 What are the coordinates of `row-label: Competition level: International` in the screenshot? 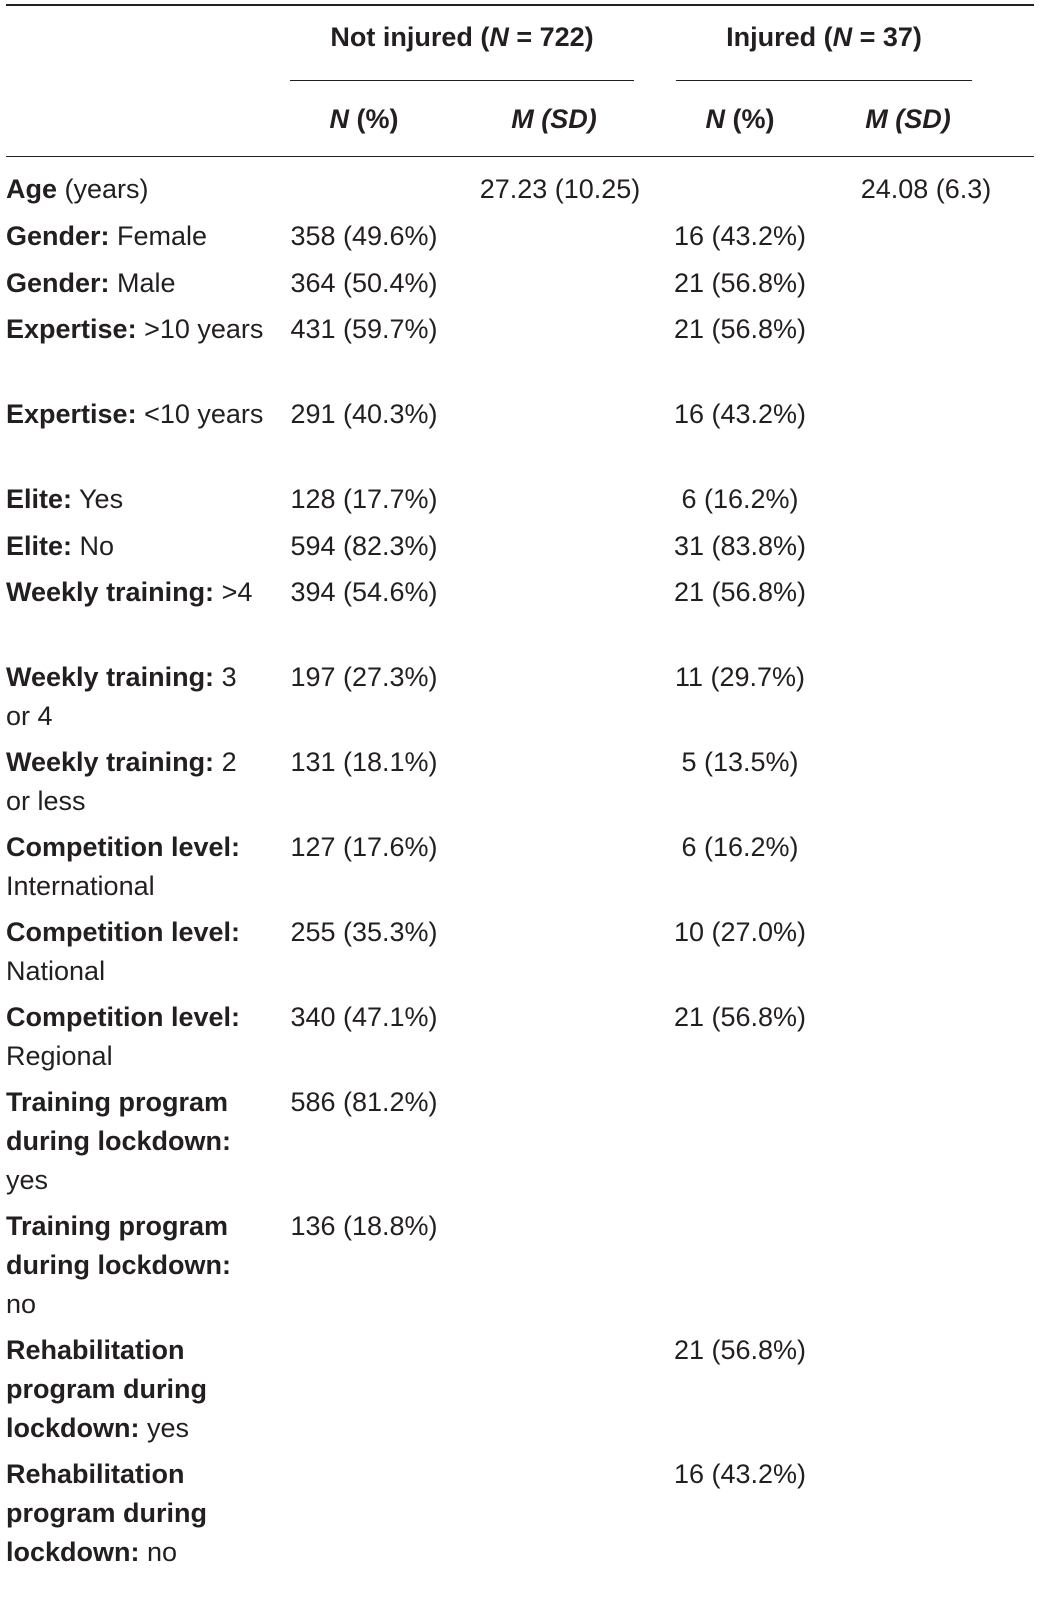 It's located at (135, 867).